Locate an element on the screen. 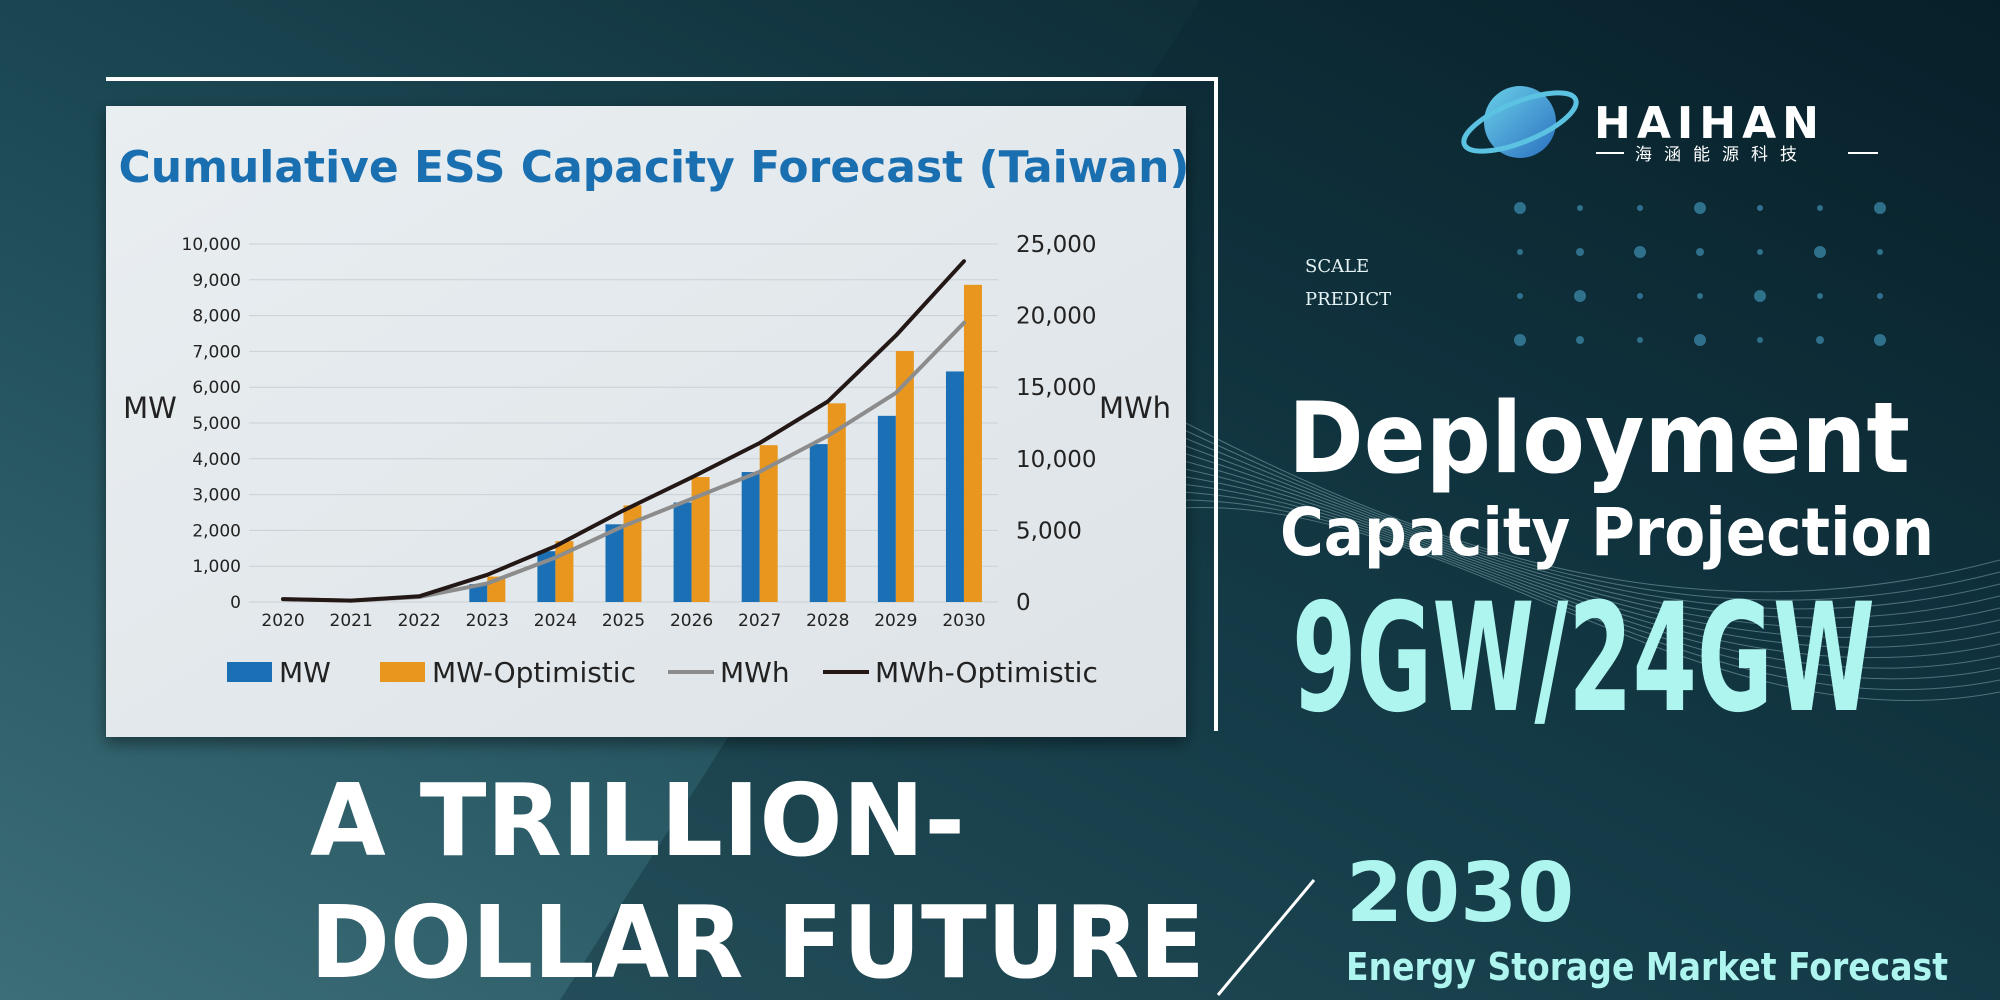 The width and height of the screenshot is (2000, 1000). y-tick-label: 9,000 is located at coordinates (216, 281).